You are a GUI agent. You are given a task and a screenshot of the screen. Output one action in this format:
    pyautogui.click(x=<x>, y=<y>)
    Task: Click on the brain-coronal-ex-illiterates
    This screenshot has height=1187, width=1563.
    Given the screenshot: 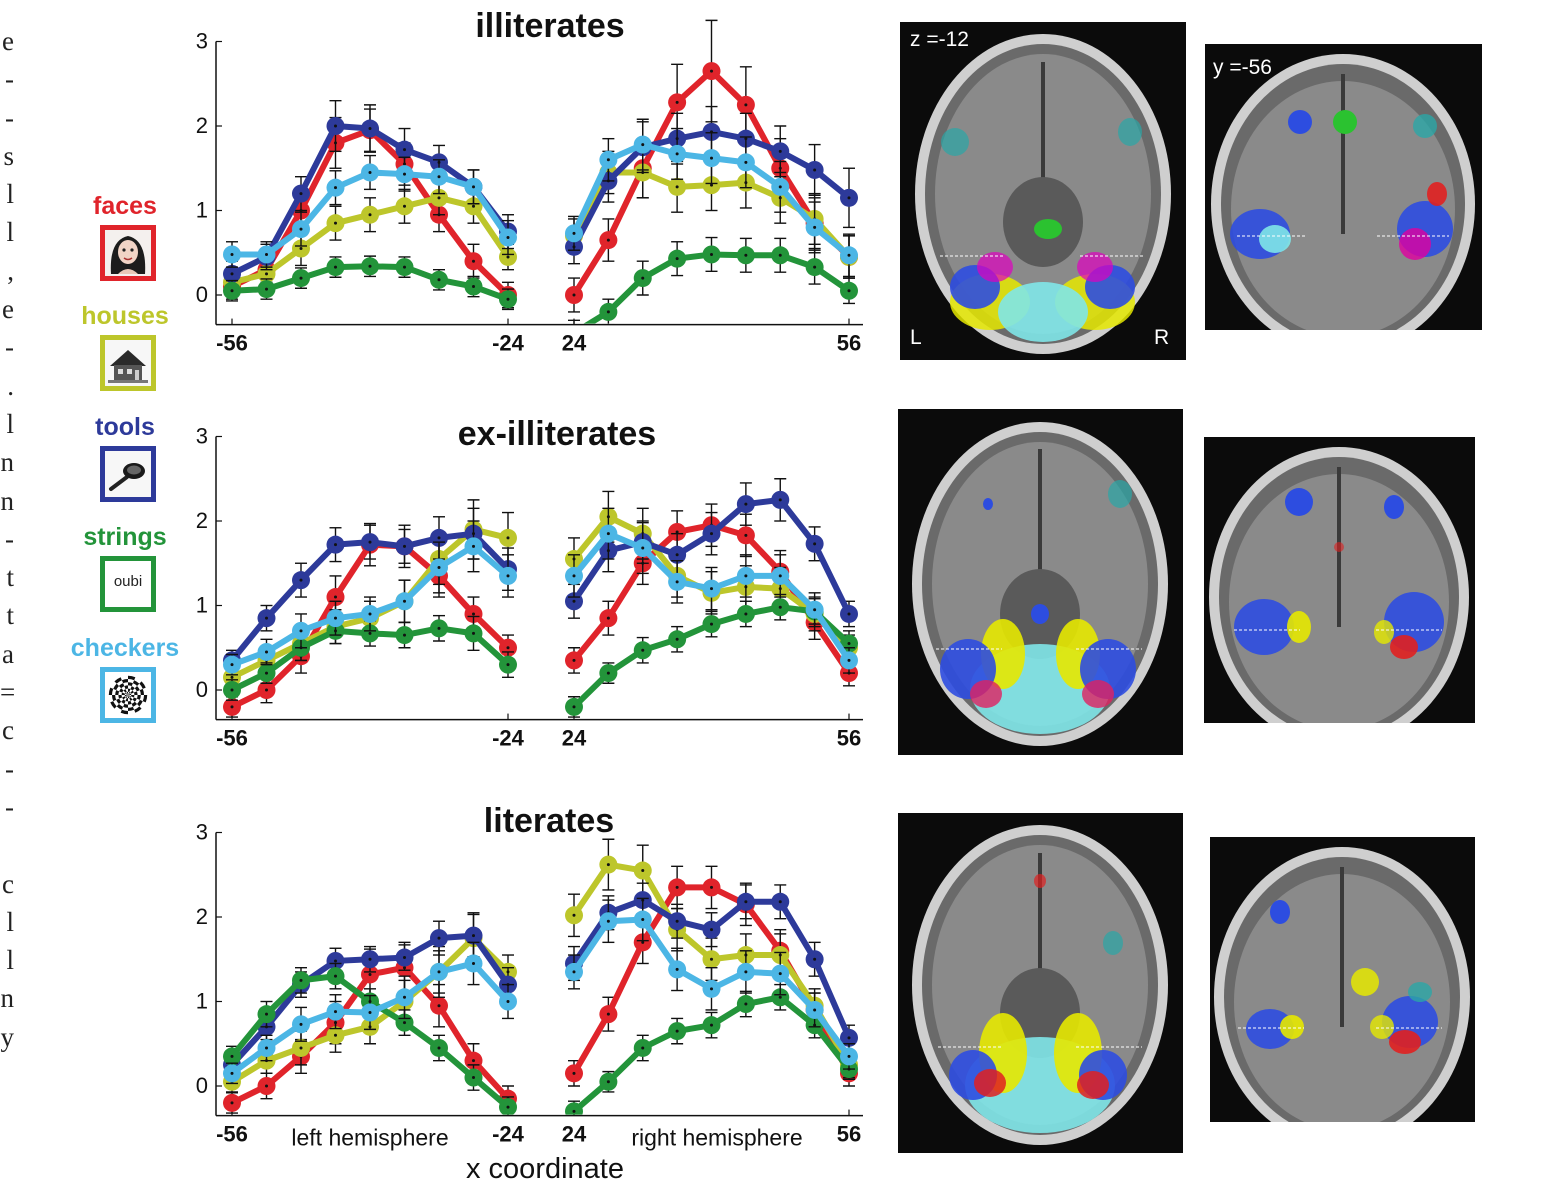 What is the action you would take?
    pyautogui.click(x=1339, y=580)
    